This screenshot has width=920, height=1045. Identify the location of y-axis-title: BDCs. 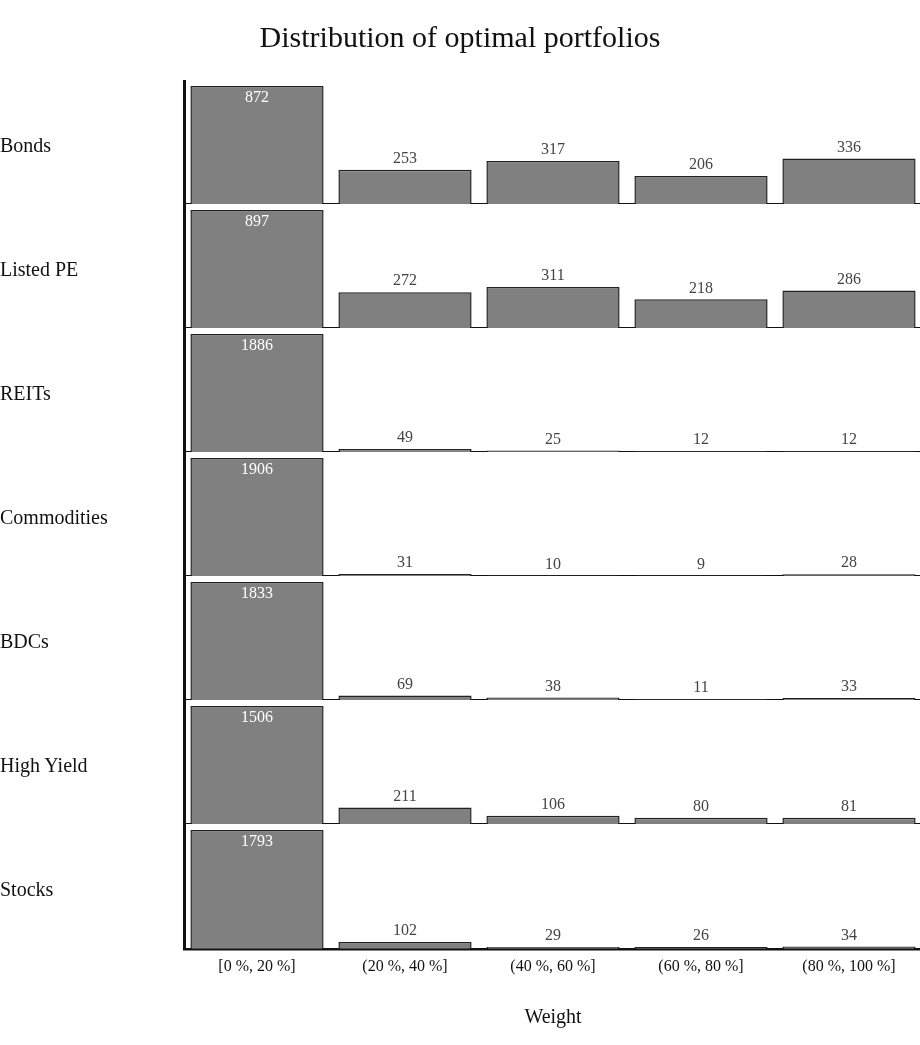
(25, 641).